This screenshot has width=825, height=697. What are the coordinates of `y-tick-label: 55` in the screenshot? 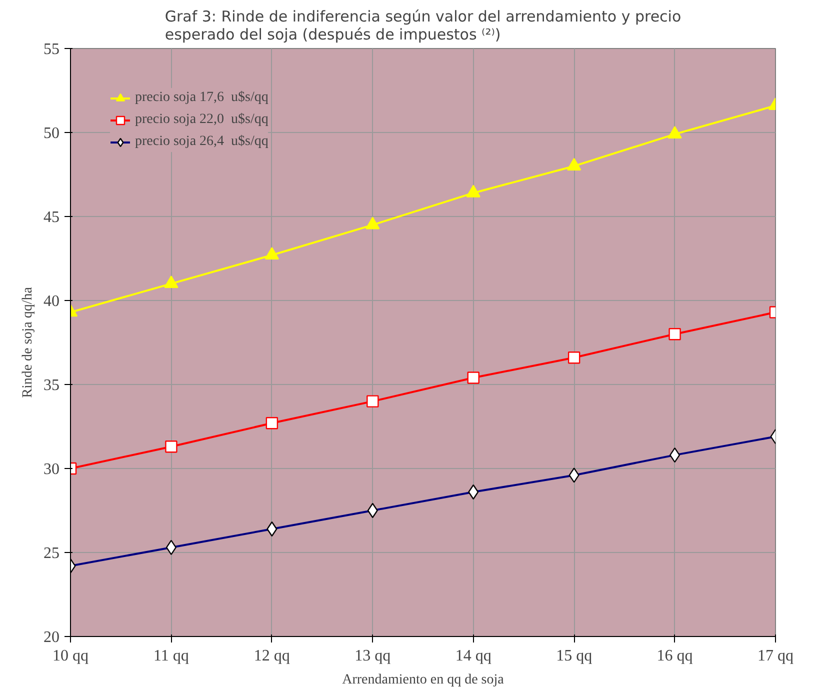 It's located at (52, 49).